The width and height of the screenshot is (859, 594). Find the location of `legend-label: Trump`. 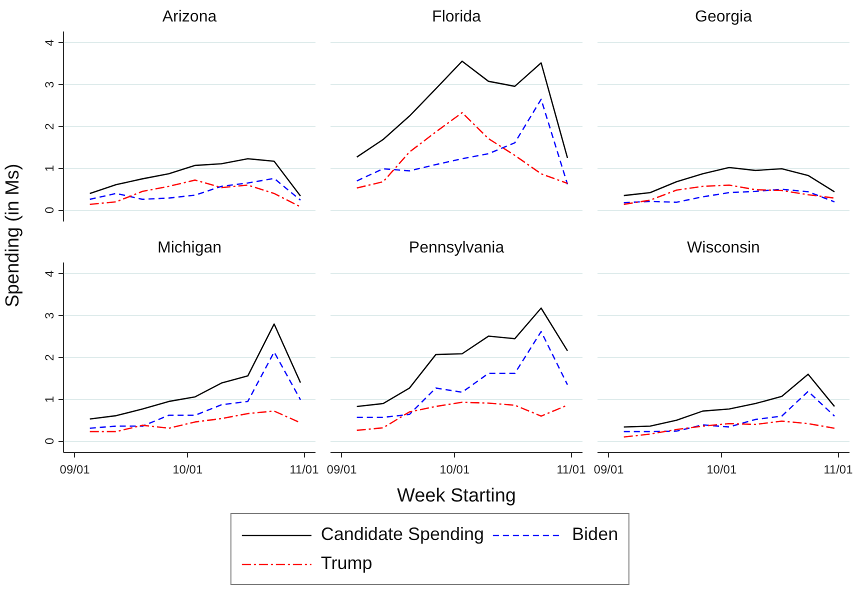

legend-label: Trump is located at coordinates (346, 563).